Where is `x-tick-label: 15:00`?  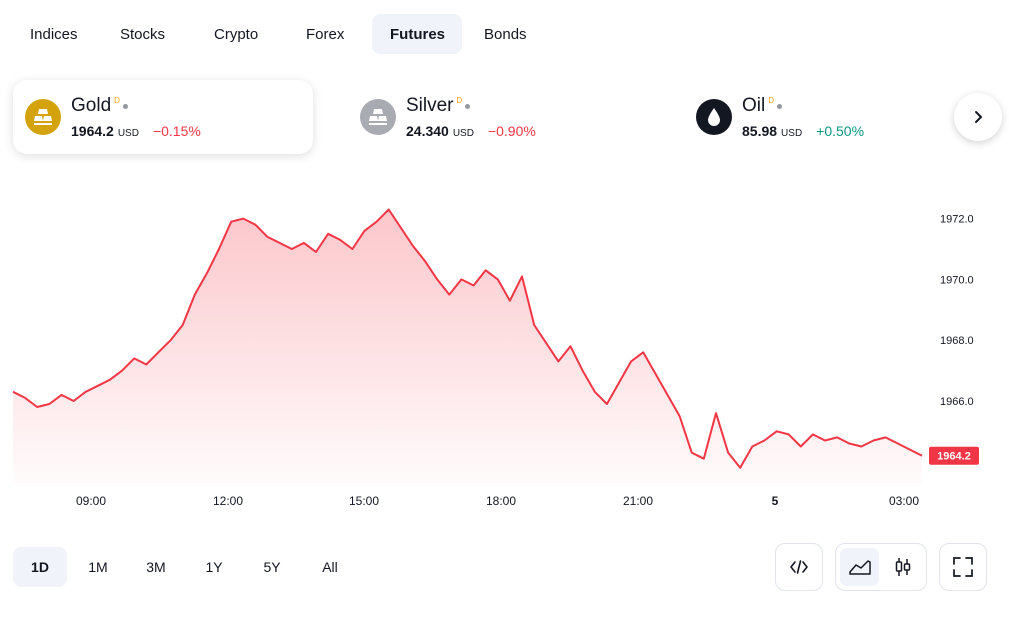
x-tick-label: 15:00 is located at coordinates (364, 501).